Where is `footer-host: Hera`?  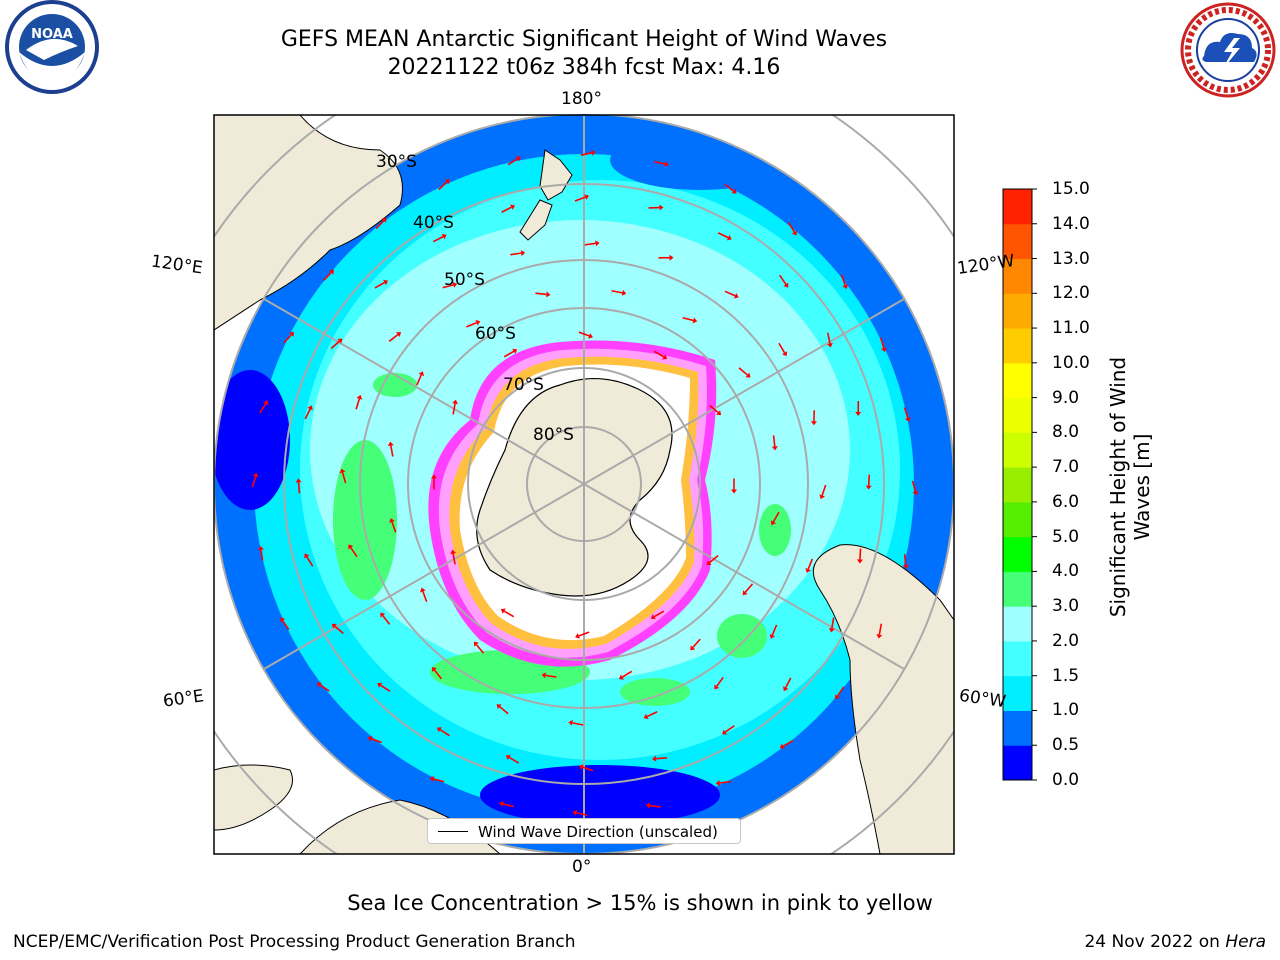 footer-host: Hera is located at coordinates (1245, 942).